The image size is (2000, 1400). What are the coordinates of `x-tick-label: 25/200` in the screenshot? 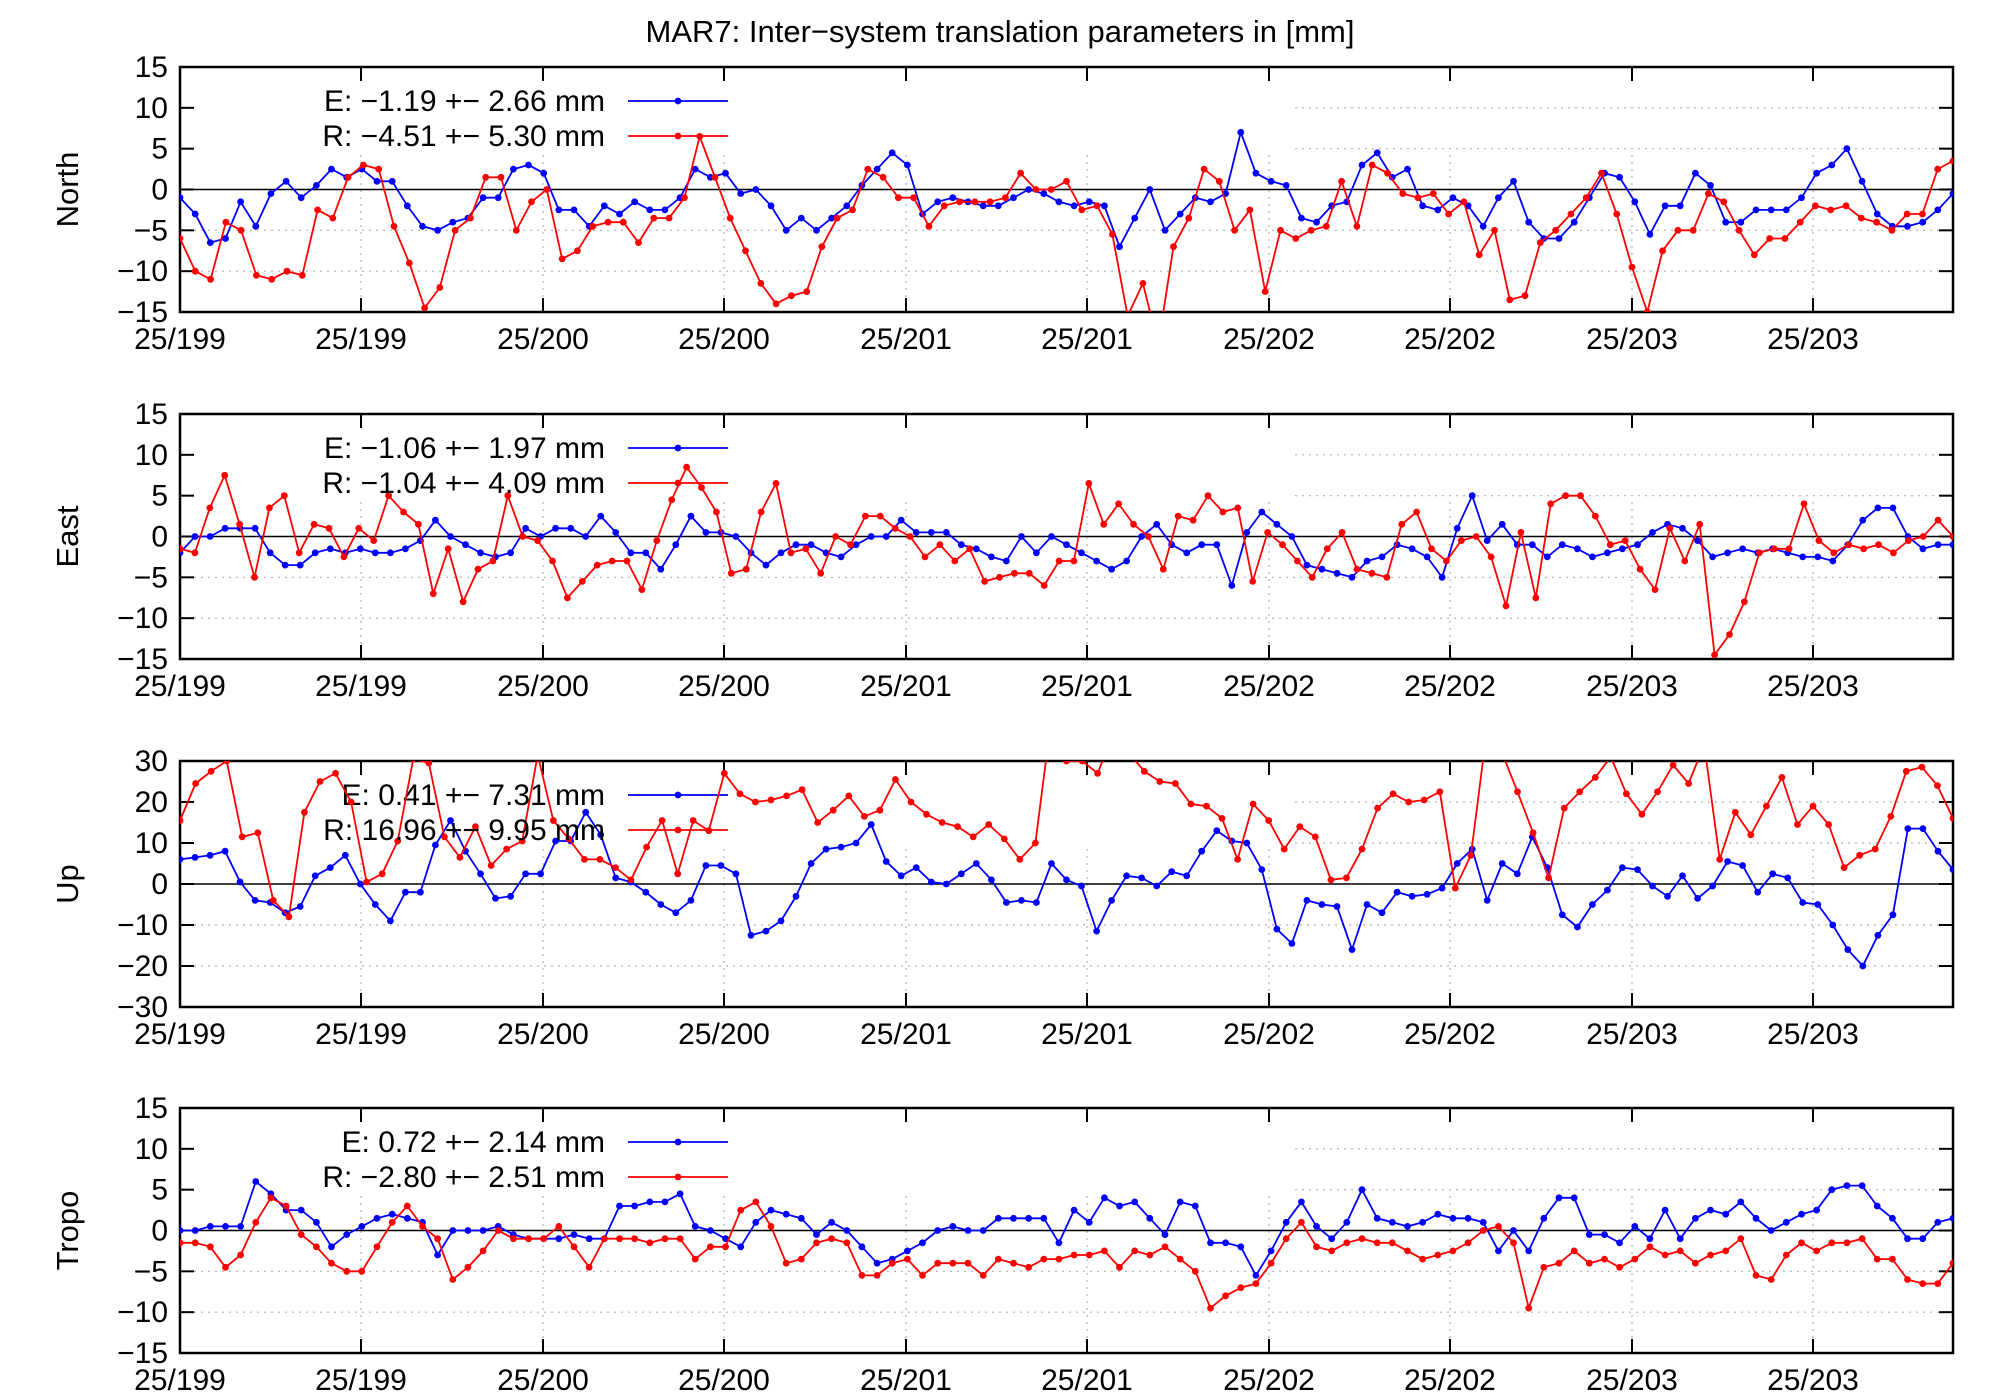 It's located at (543, 1380).